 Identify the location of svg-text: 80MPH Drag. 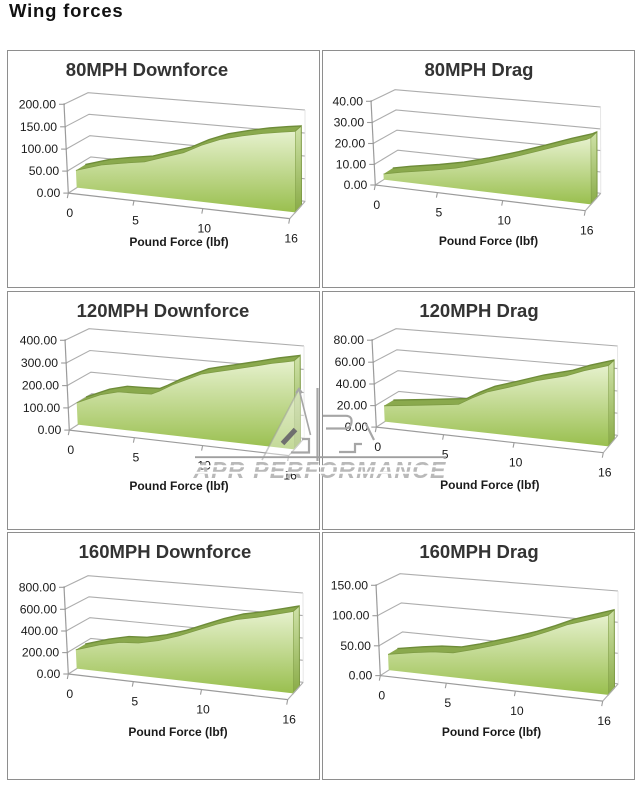
(479, 69).